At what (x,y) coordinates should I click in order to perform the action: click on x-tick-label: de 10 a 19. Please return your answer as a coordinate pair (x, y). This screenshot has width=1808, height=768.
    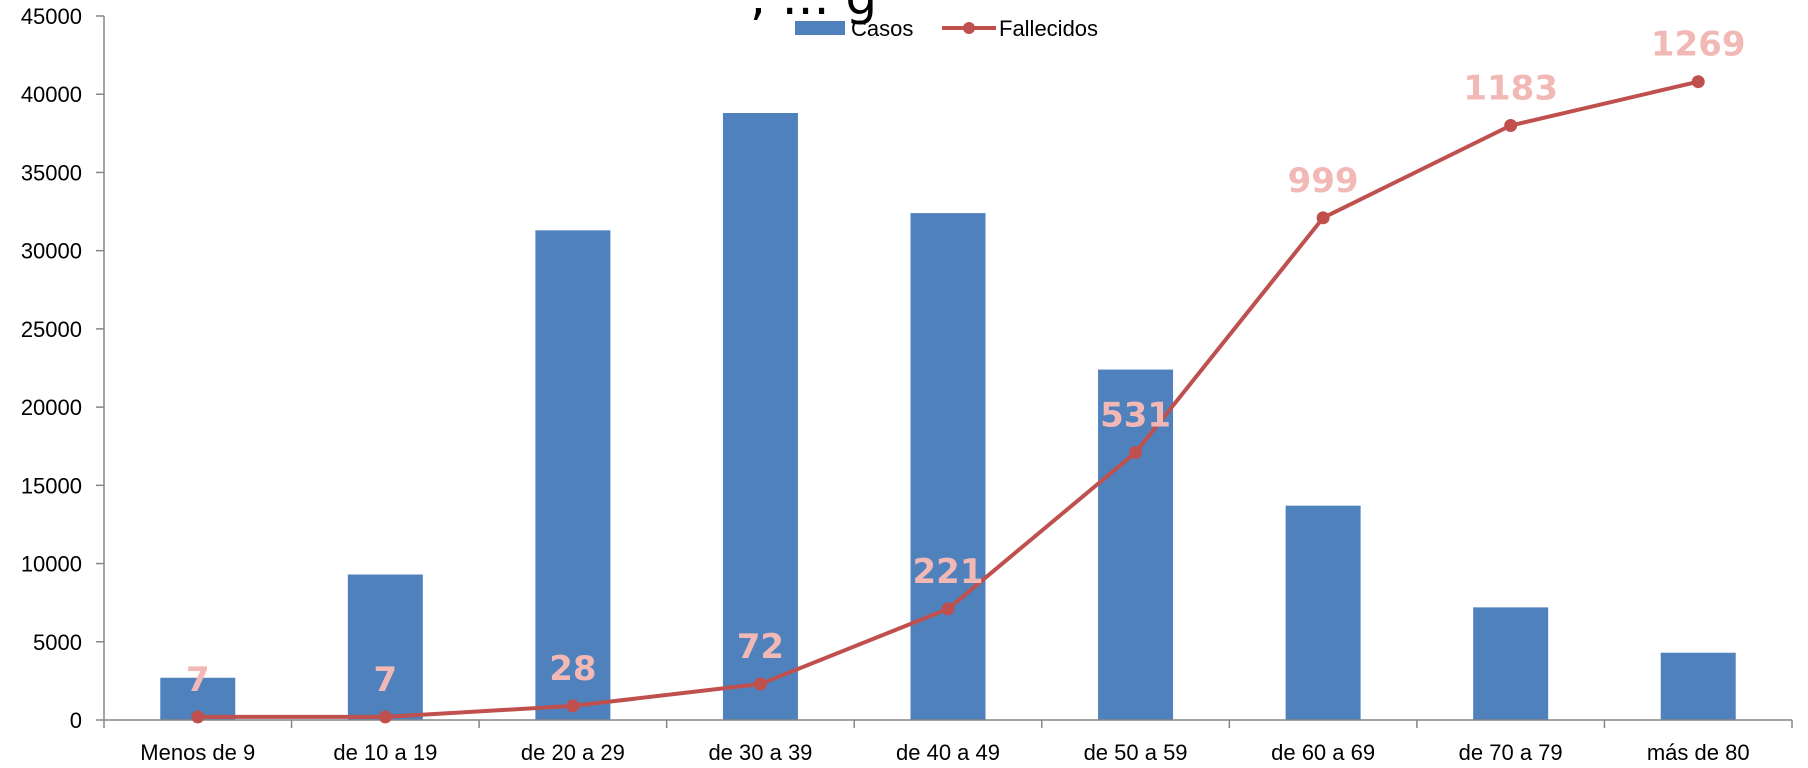
    Looking at the image, I should click on (385, 752).